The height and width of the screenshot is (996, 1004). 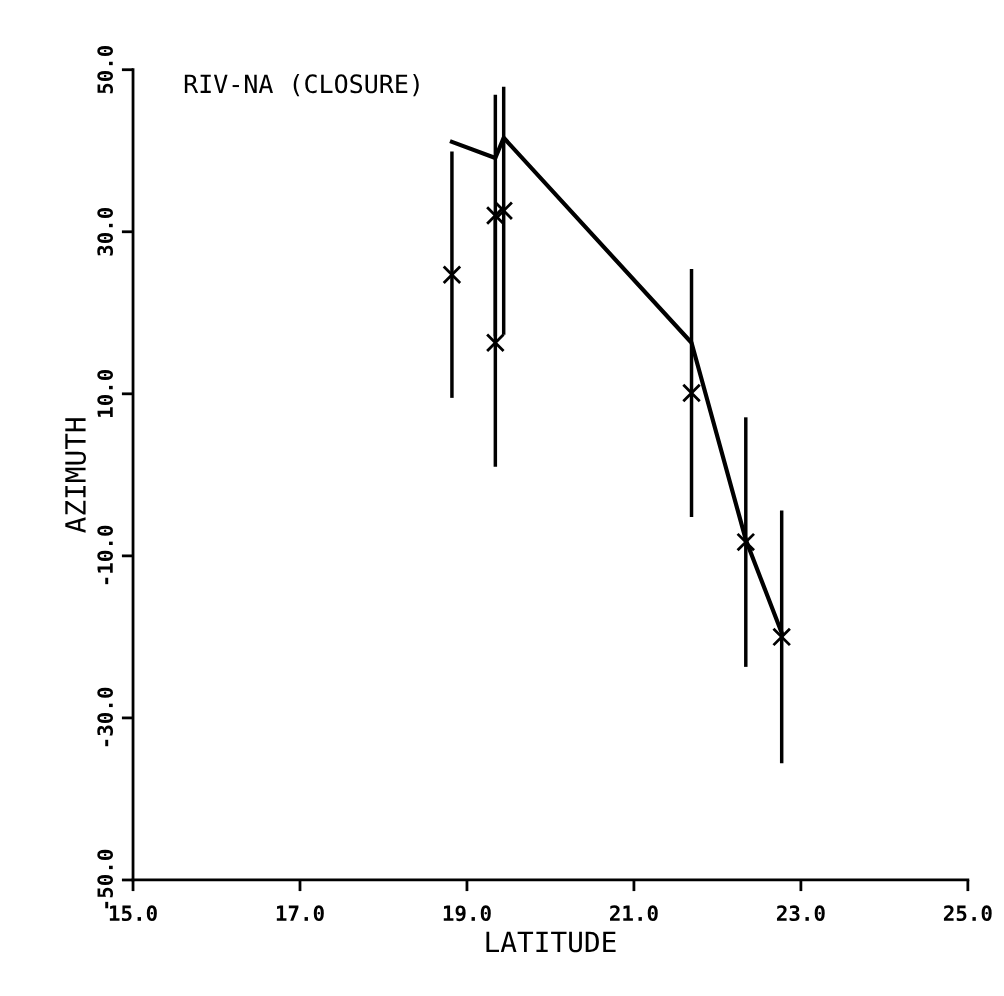 I want to click on x-tick-label: 25.0, so click(x=967, y=913).